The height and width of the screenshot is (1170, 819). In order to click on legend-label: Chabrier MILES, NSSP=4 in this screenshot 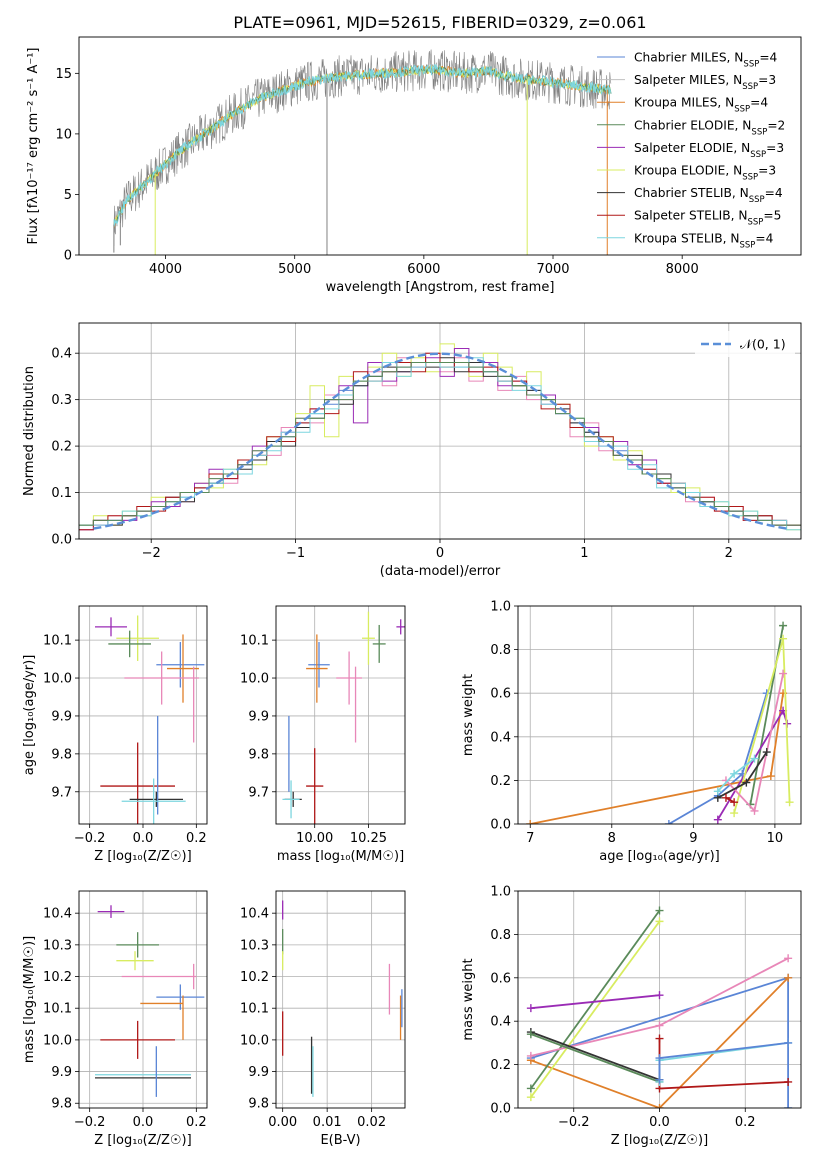, I will do `click(706, 60)`.